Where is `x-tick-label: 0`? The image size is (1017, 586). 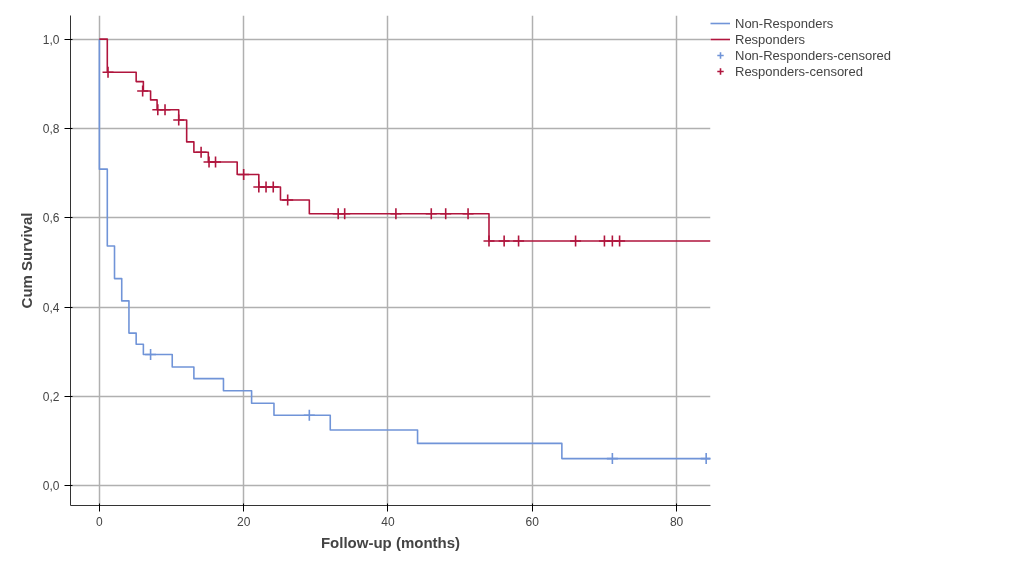
x-tick-label: 0 is located at coordinates (100, 521).